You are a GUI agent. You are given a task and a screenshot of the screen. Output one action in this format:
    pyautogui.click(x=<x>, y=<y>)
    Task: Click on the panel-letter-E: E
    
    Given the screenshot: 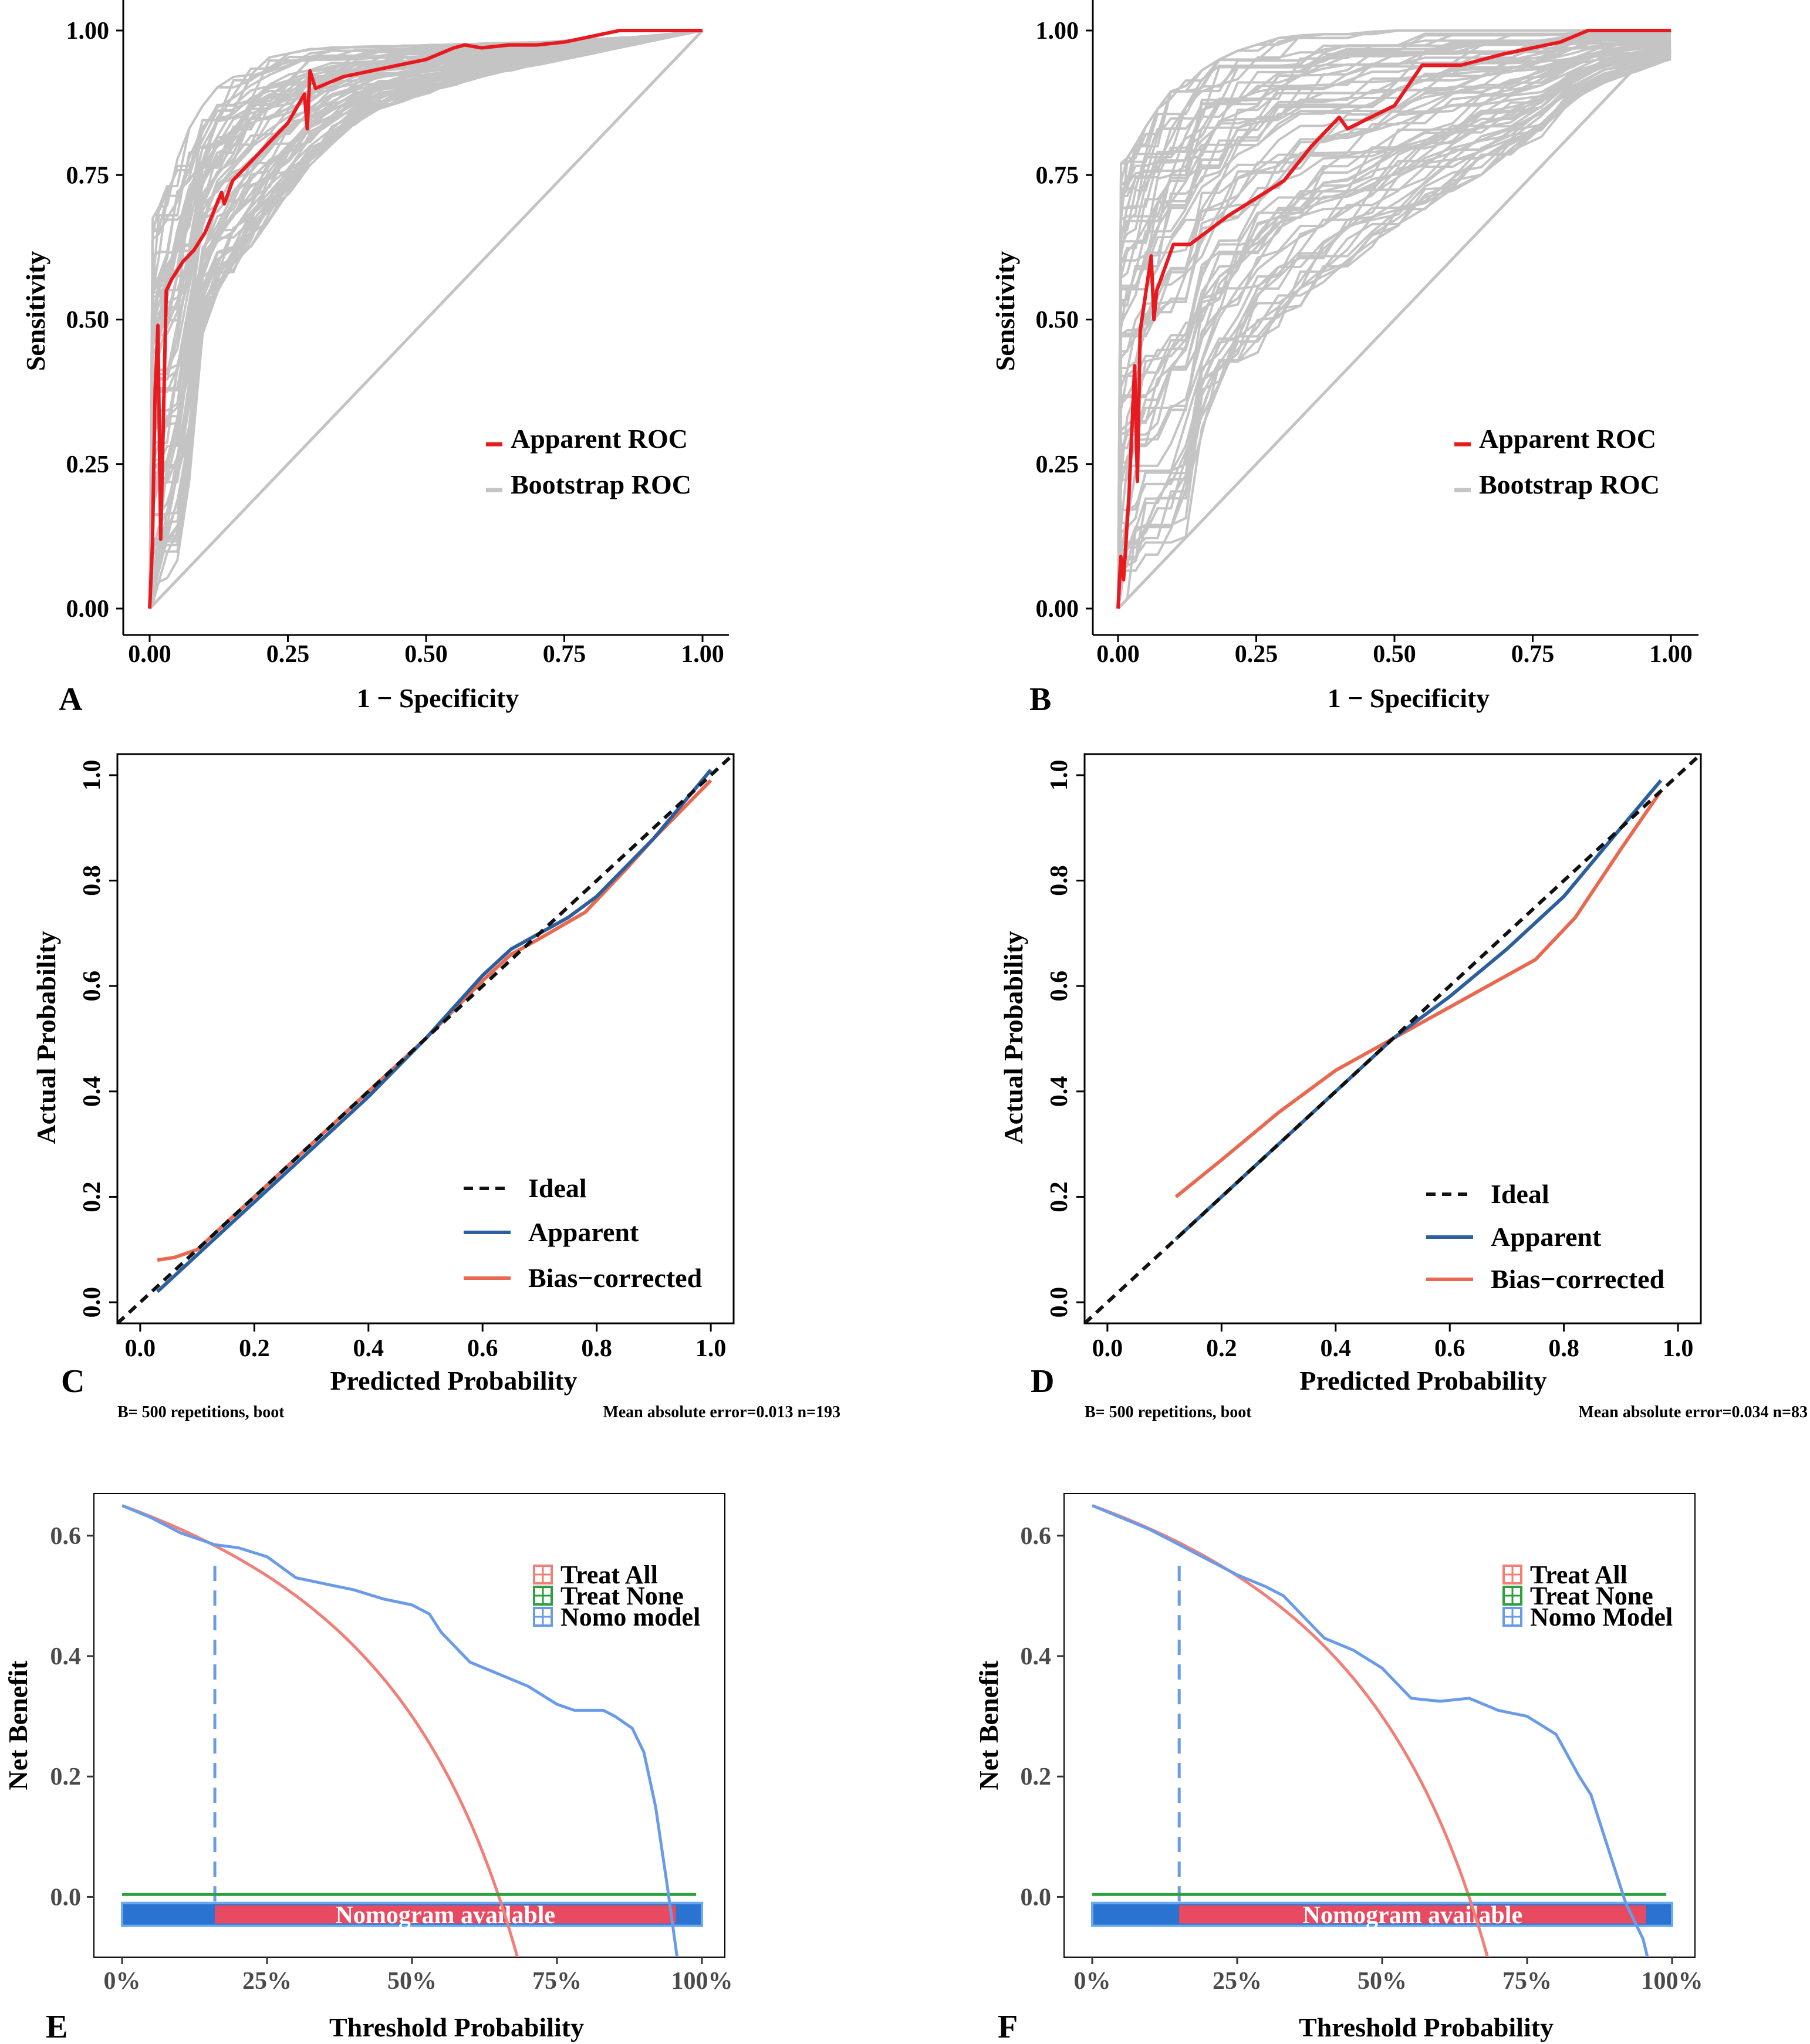 What is the action you would take?
    pyautogui.click(x=56, y=2027)
    